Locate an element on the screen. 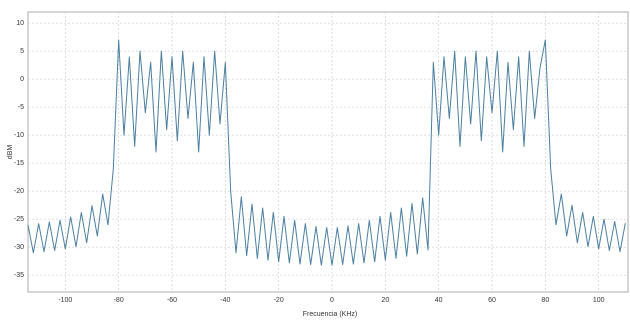  x-tick-label: -100 is located at coordinates (65, 300).